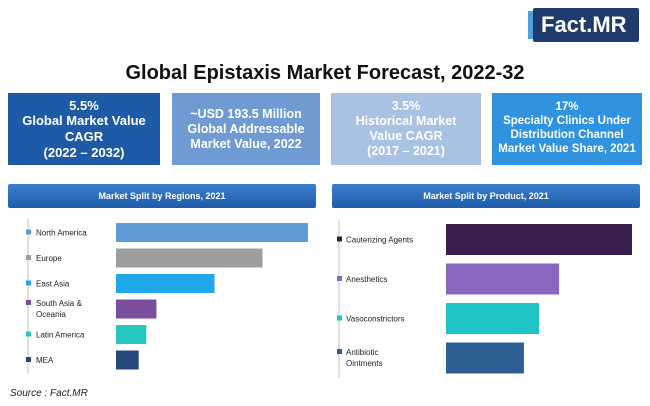  What do you see at coordinates (406, 136) in the screenshot?
I see `kpi-label: Value CAGR` at bounding box center [406, 136].